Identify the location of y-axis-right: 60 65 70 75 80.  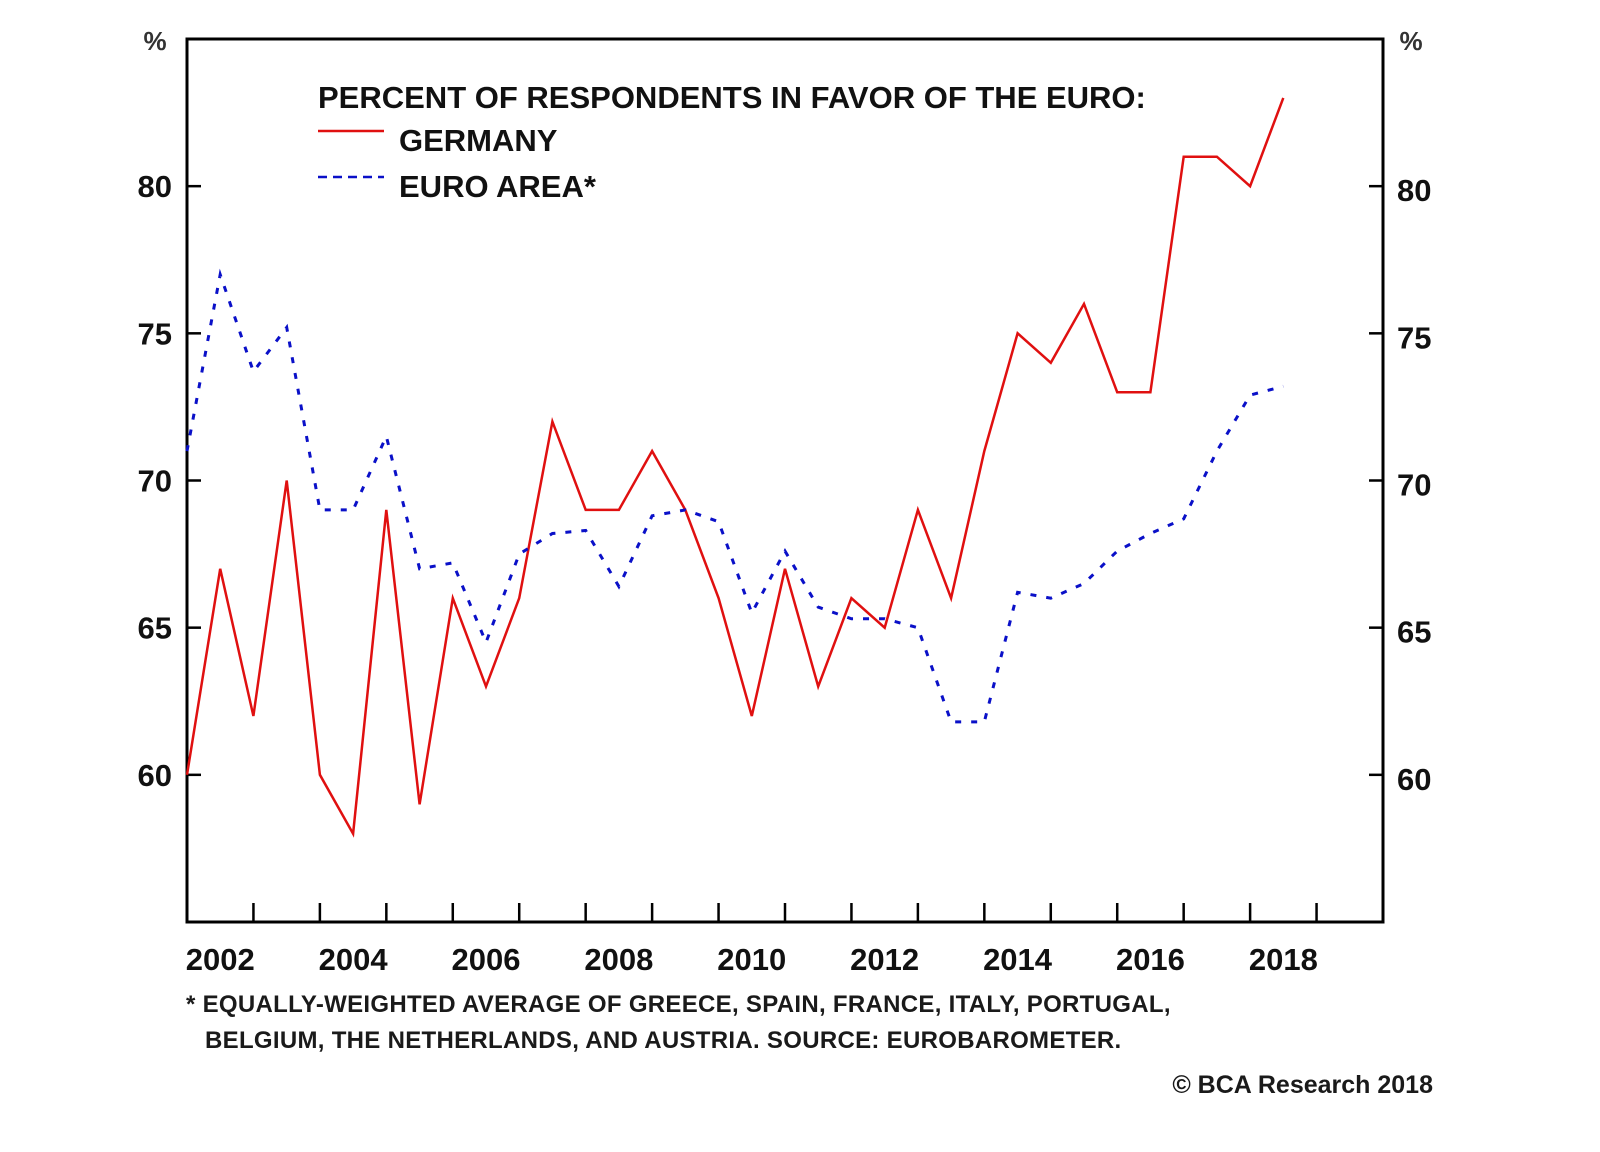
(1400, 485).